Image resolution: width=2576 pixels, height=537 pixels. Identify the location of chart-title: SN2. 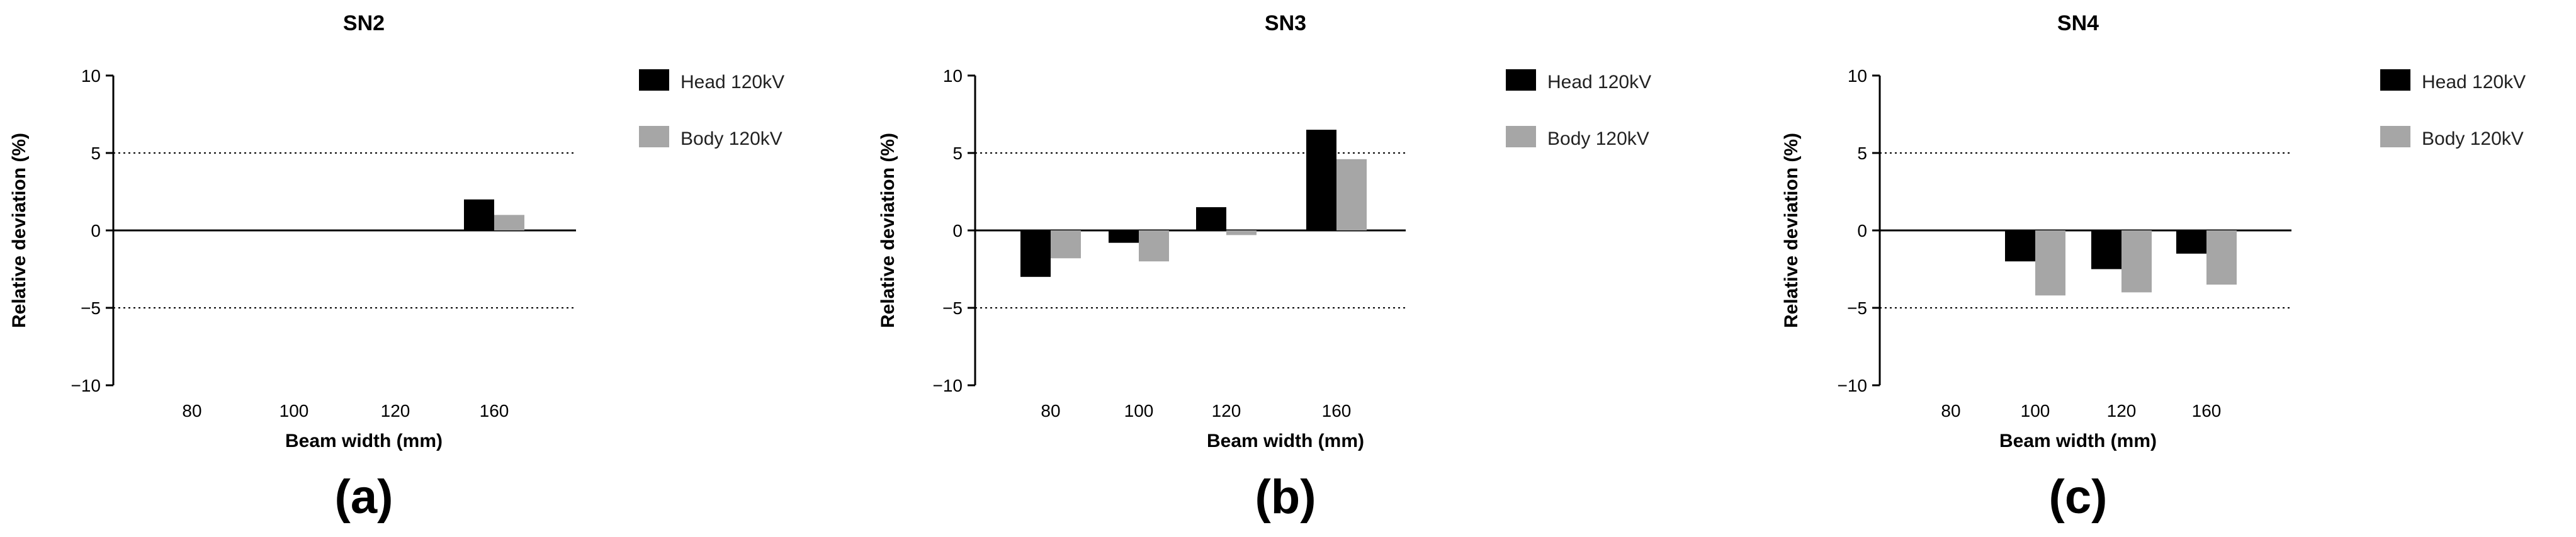
(364, 23).